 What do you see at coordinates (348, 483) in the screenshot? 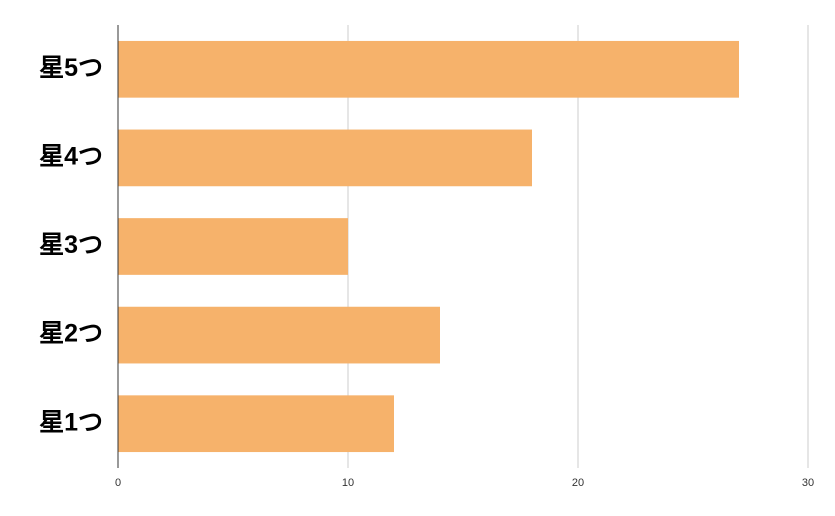
I see `x-tick-label: 10` at bounding box center [348, 483].